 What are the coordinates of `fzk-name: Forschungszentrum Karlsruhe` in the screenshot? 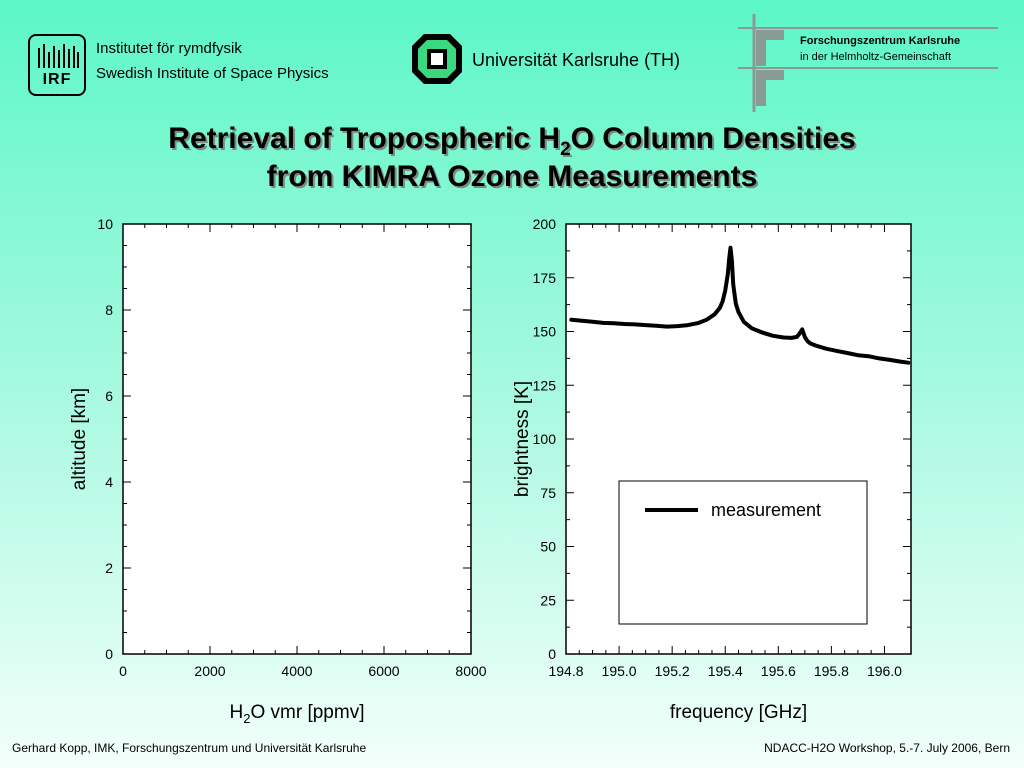 It's located at (880, 41).